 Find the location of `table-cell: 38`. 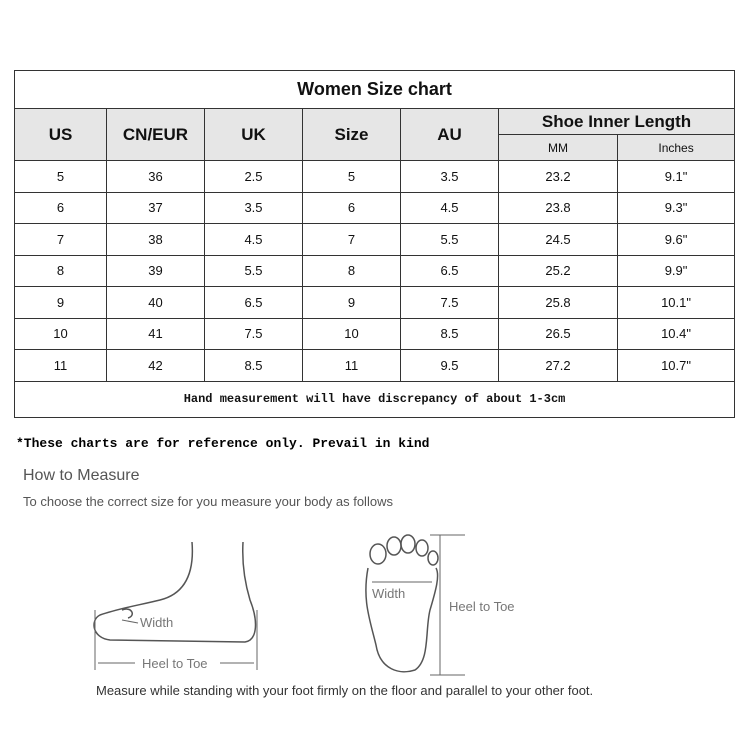

table-cell: 38 is located at coordinates (155, 239).